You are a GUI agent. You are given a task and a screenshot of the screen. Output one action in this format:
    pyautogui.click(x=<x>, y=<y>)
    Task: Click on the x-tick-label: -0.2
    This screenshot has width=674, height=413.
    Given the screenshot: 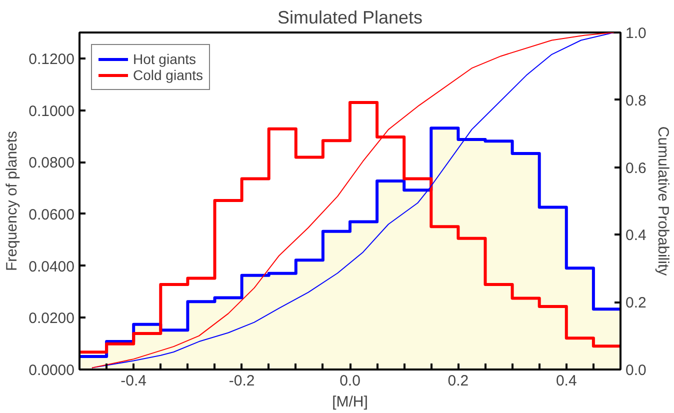 What is the action you would take?
    pyautogui.click(x=241, y=381)
    